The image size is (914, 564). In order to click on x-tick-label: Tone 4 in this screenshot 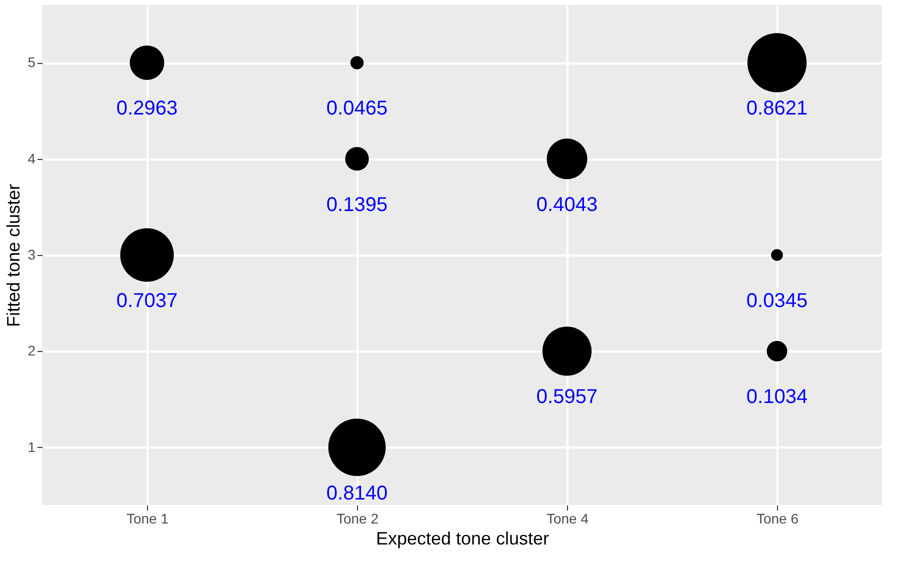, I will do `click(567, 518)`.